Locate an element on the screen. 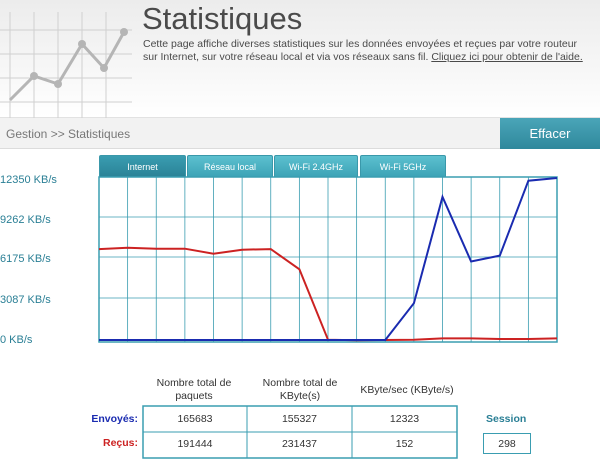 The width and height of the screenshot is (600, 470). received-rate: 152 is located at coordinates (404, 444).